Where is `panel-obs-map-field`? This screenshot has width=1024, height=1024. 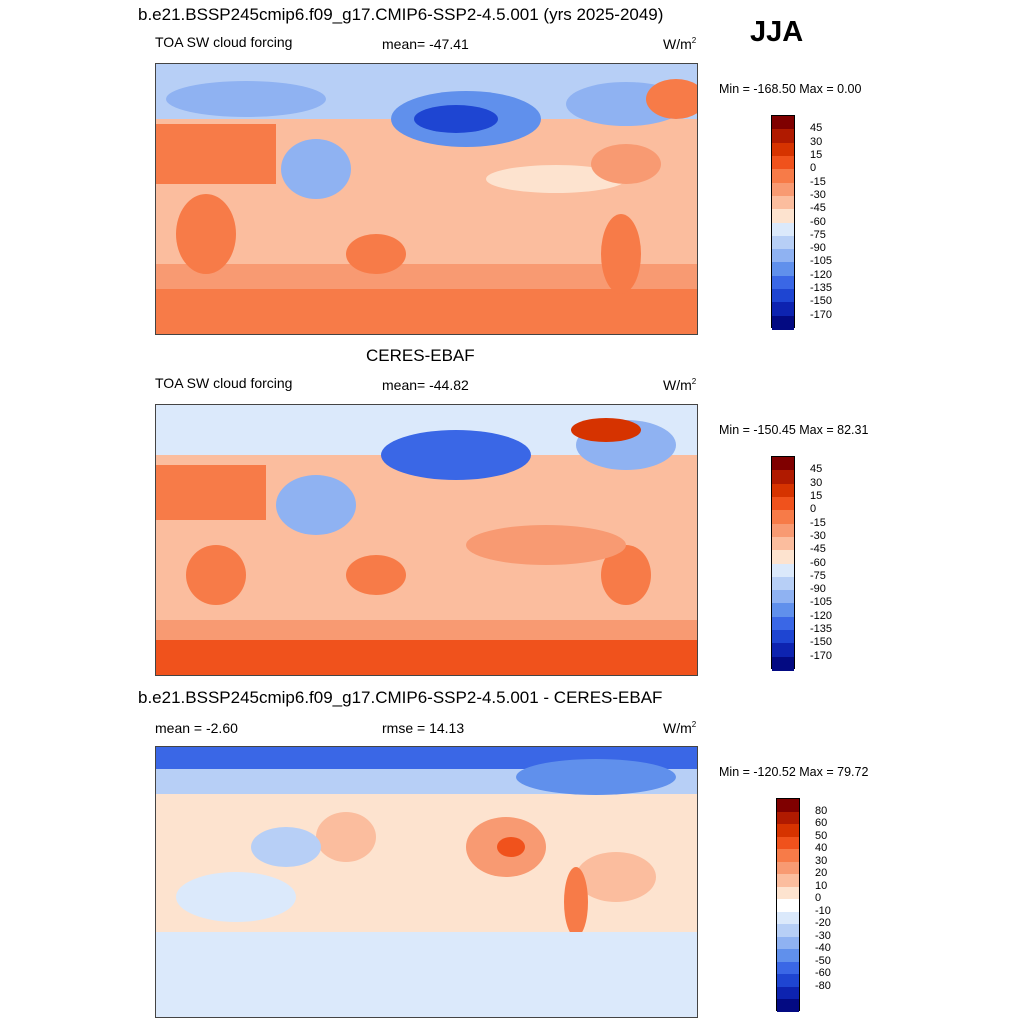
panel-obs-map-field is located at coordinates (426, 540).